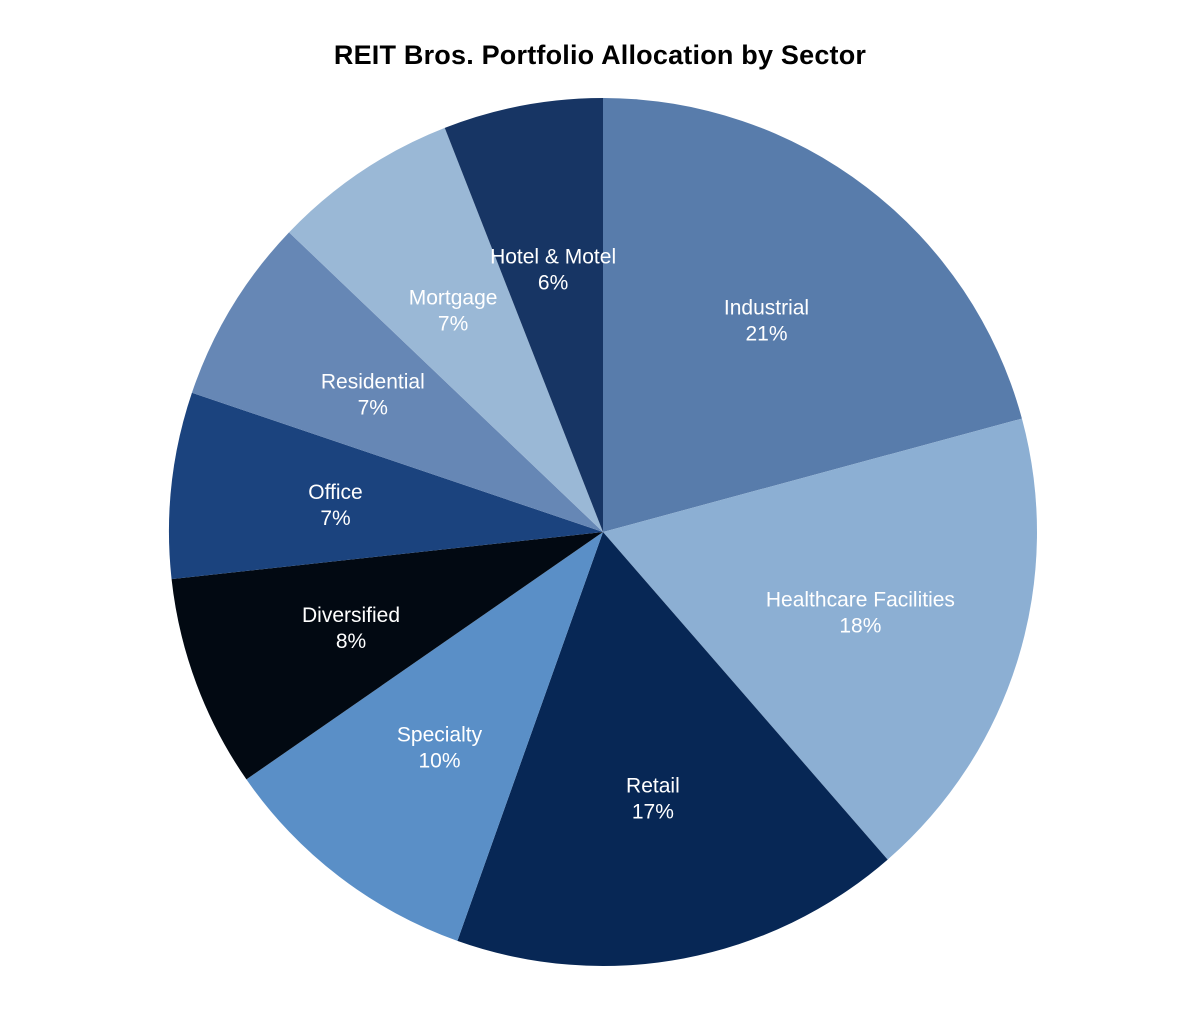 This screenshot has width=1200, height=1026. What do you see at coordinates (351, 641) in the screenshot?
I see `slice-percent-label: 8%` at bounding box center [351, 641].